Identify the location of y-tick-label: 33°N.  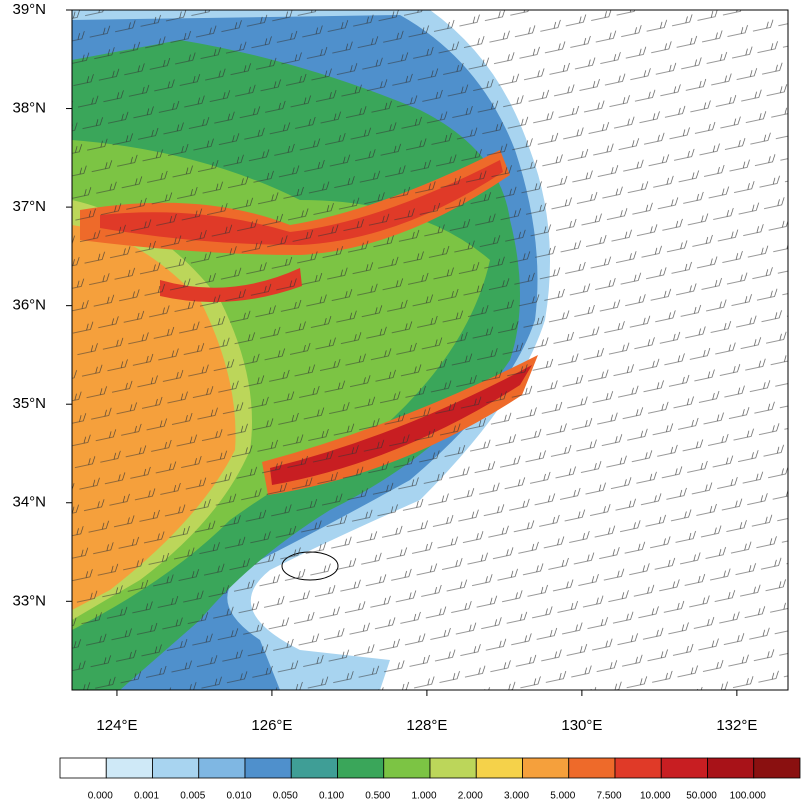
(29, 600).